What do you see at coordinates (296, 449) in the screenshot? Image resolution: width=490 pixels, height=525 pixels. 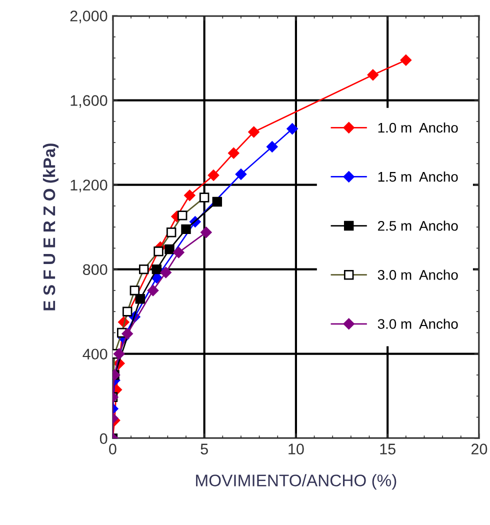 I see `x-tick-label: 10` at bounding box center [296, 449].